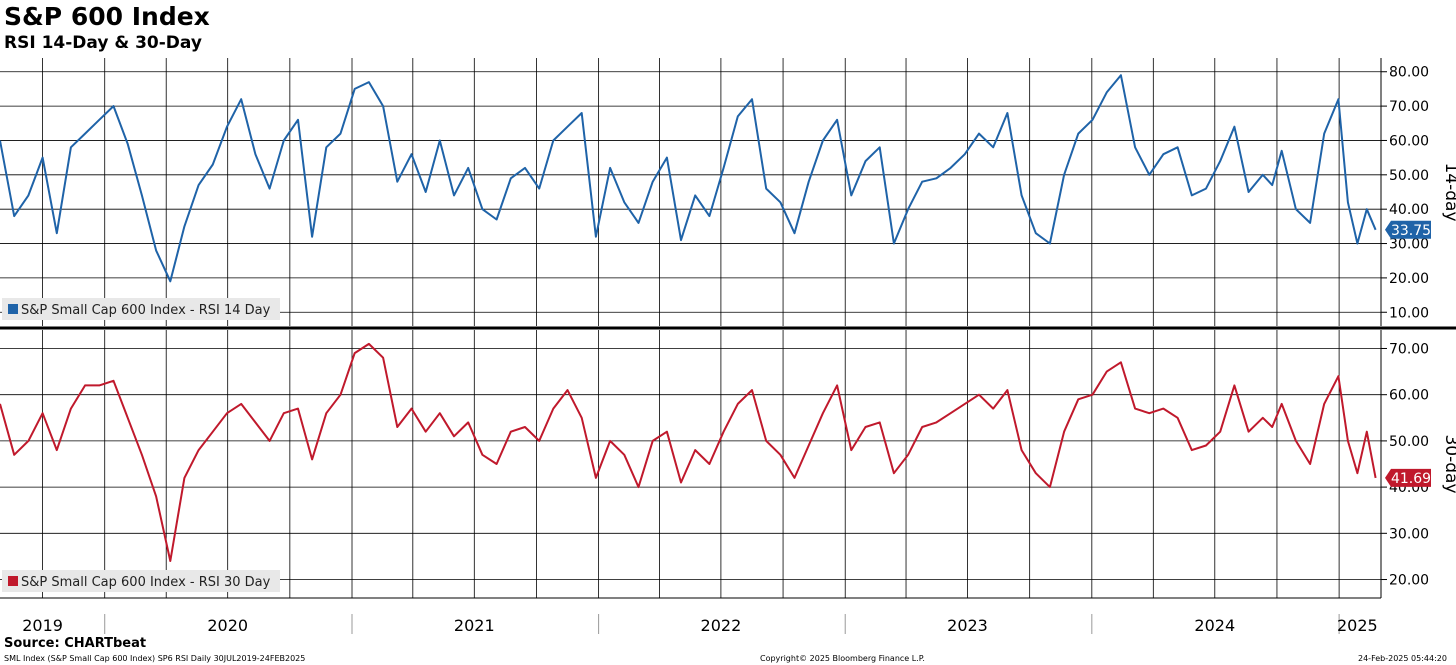 The height and width of the screenshot is (665, 1456). I want to click on y-tick-label: 40.00, so click(1409, 210).